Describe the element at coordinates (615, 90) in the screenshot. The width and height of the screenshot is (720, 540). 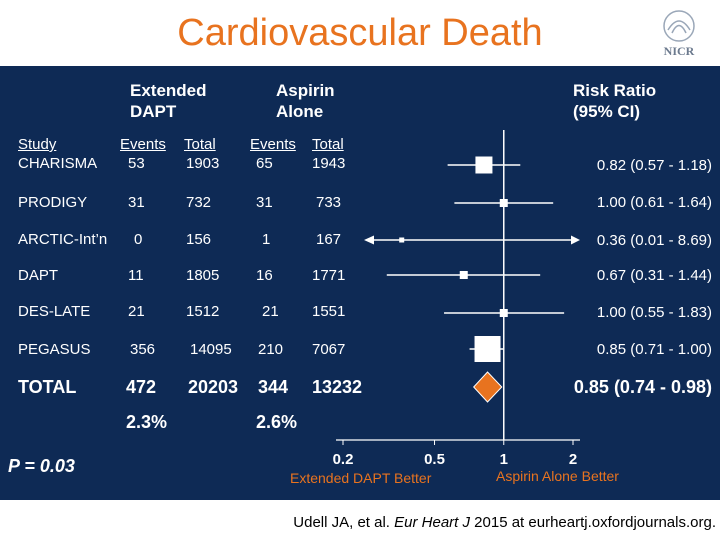
I see `header-risk-ratio-line1: Risk Ratio` at that location.